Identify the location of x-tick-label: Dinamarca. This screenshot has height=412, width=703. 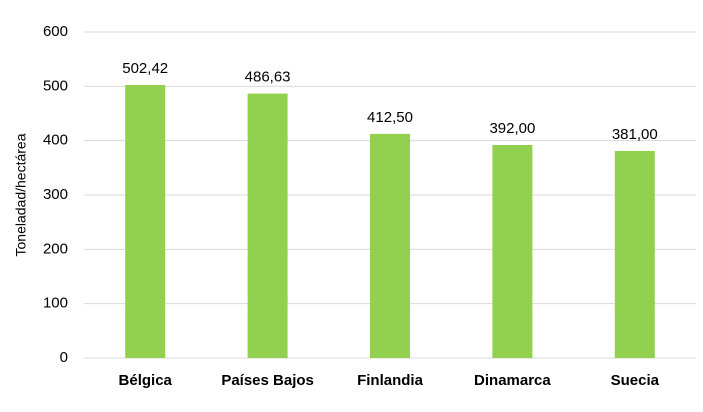
(512, 380).